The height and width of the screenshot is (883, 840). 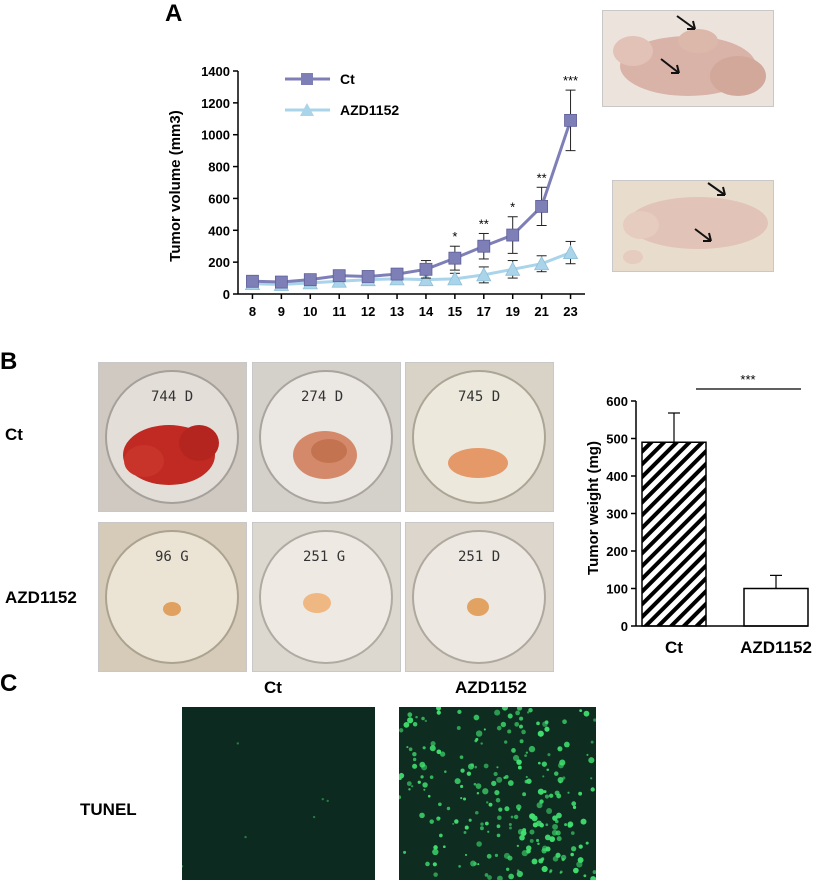 What do you see at coordinates (226, 294) in the screenshot?
I see `y-tick-label: 0` at bounding box center [226, 294].